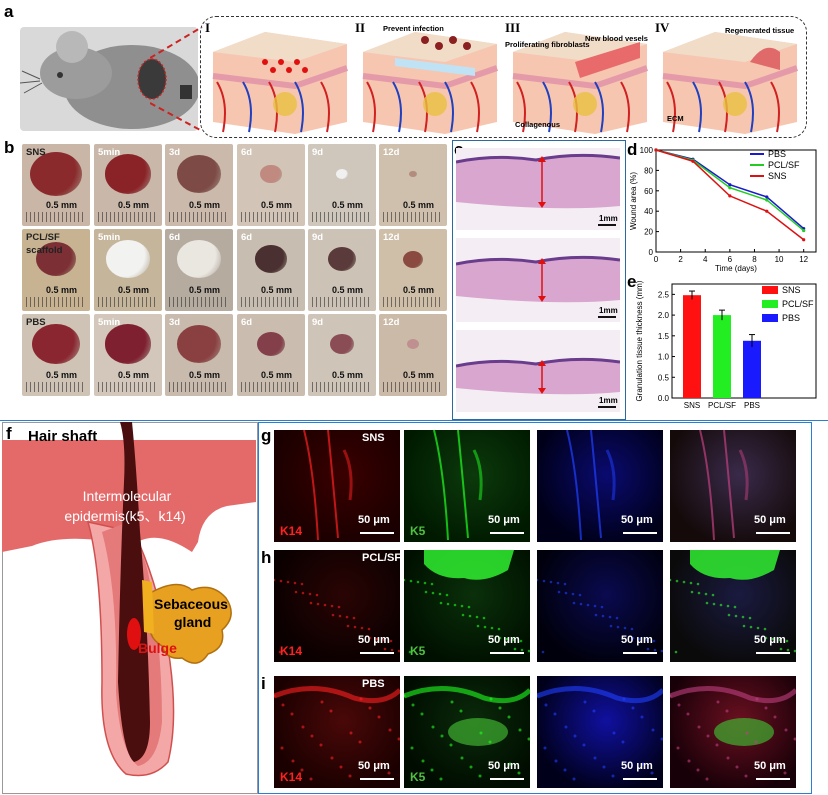 The image size is (828, 795). Describe the element at coordinates (692, 405) in the screenshot. I see `x-tick-label: SNS` at that location.